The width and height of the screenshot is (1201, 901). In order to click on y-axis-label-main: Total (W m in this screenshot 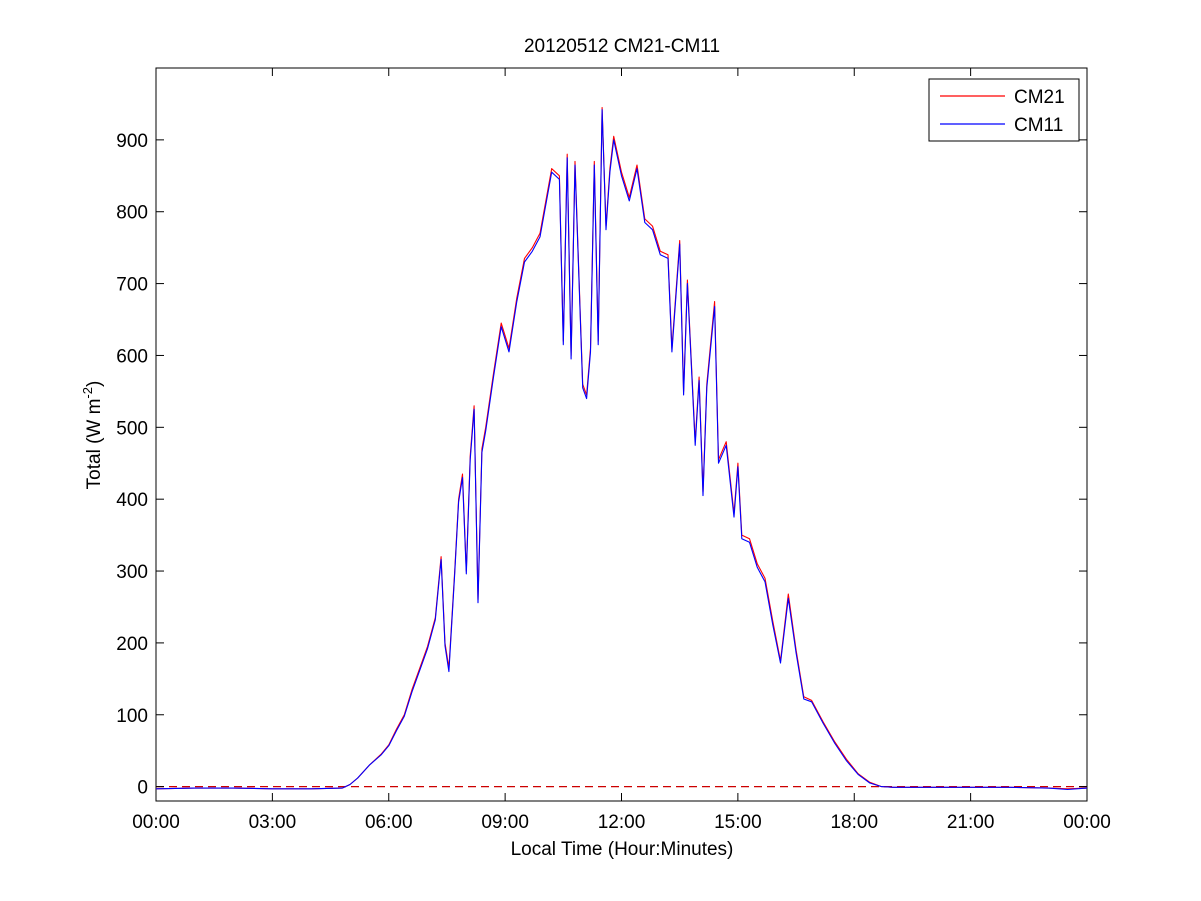, I will do `click(94, 444)`.